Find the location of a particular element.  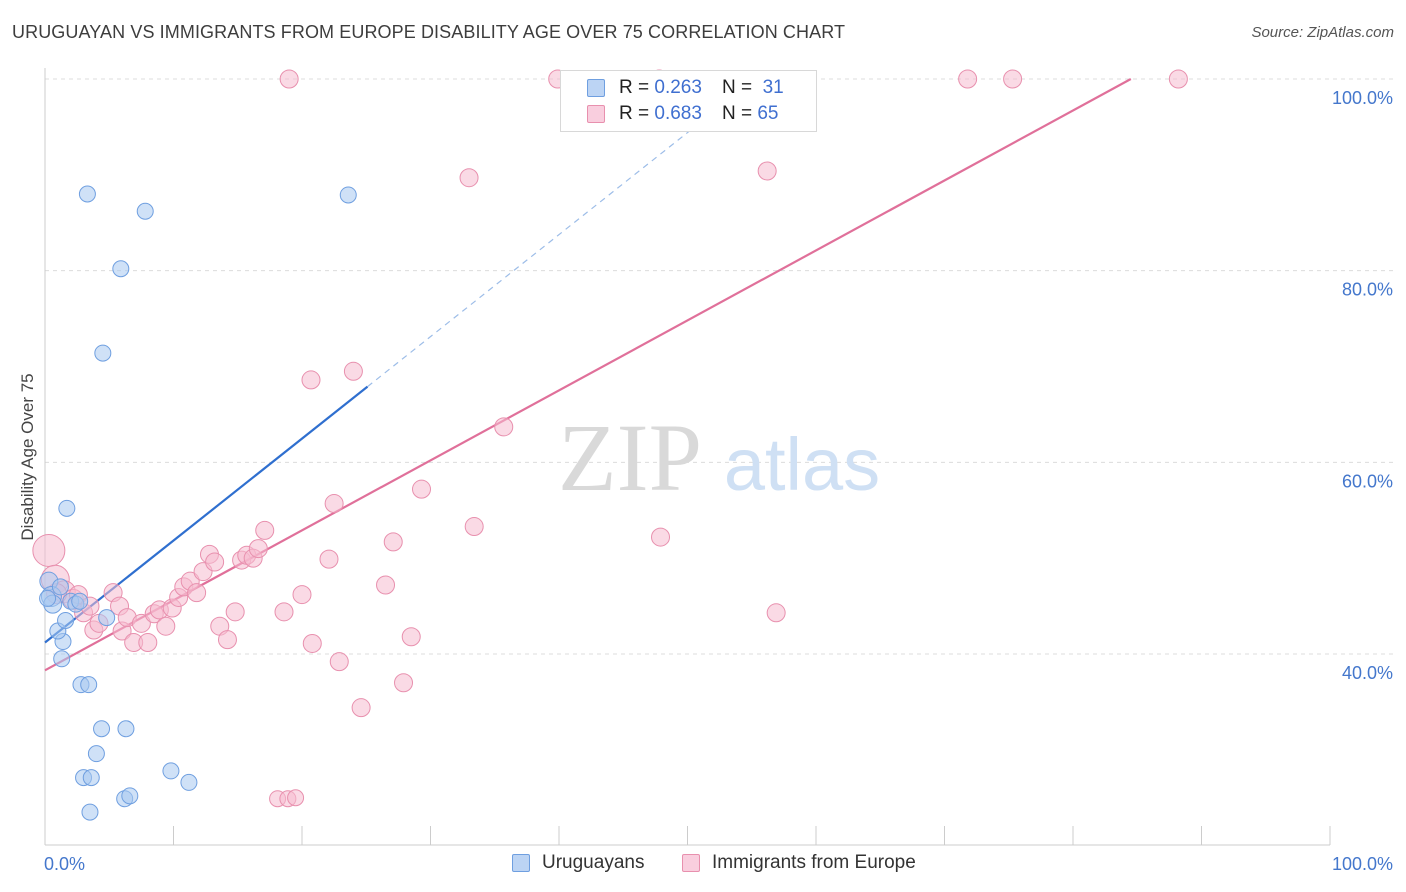

legend-r-value: 0.683 is located at coordinates (678, 113).